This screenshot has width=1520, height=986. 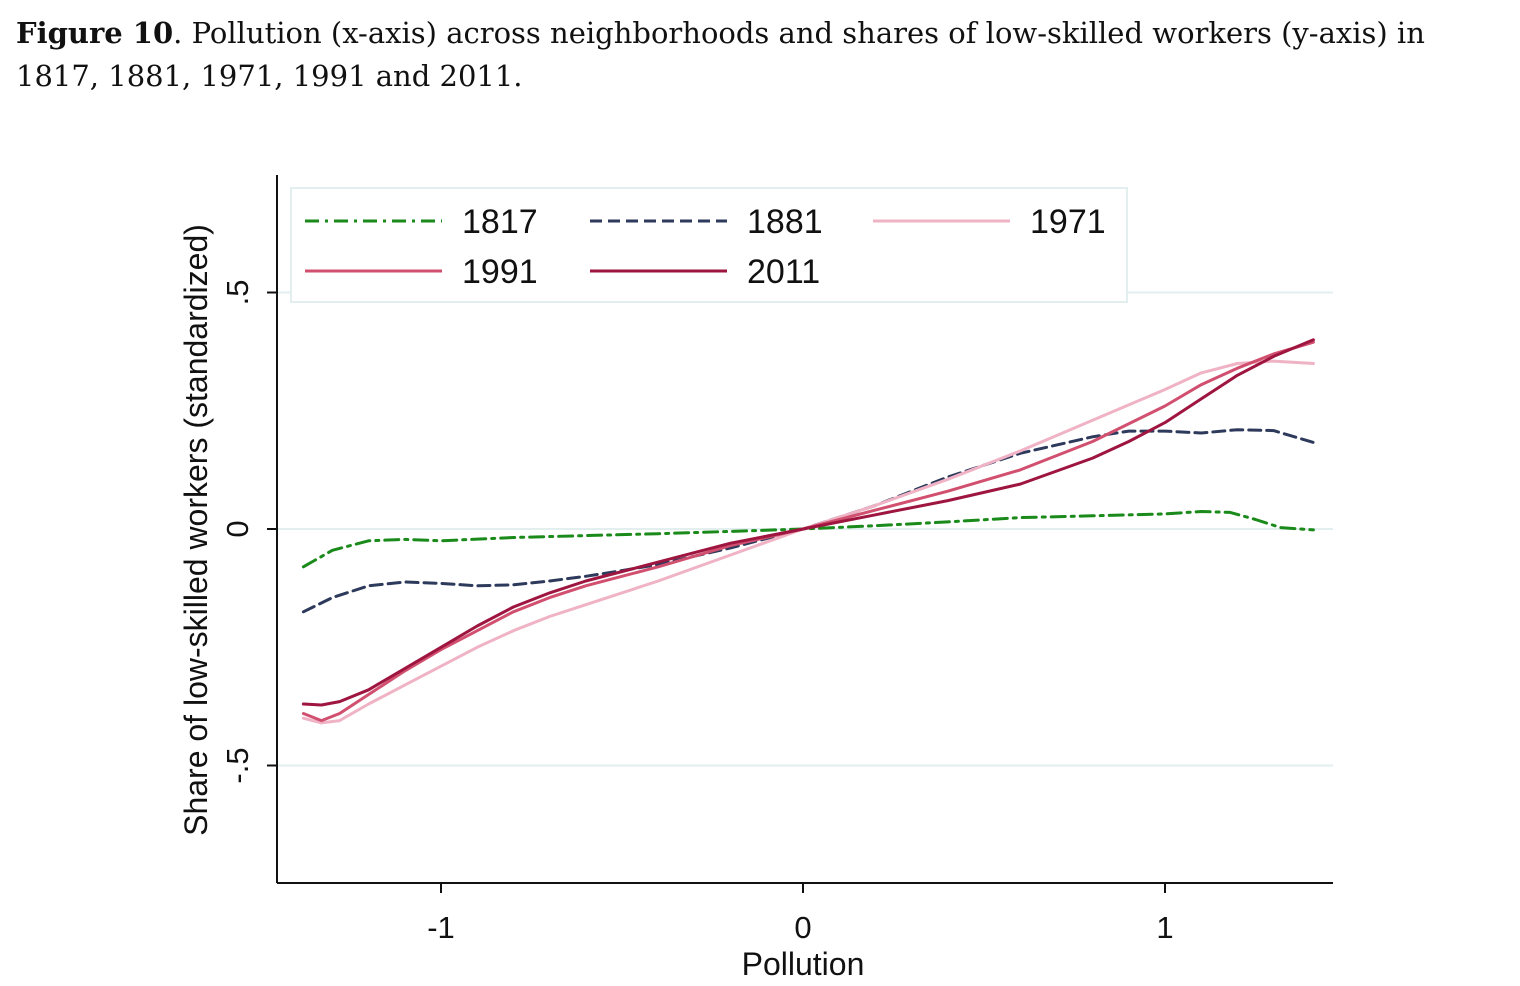 I want to click on x-tick-label-1: 0, so click(x=802, y=927).